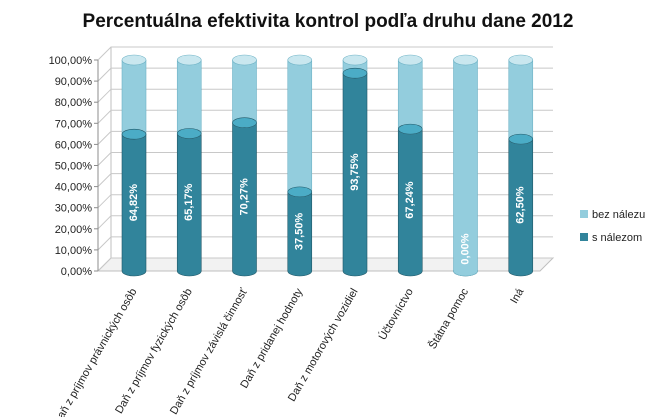  I want to click on y-tick-label: 60,00%, so click(74, 145).